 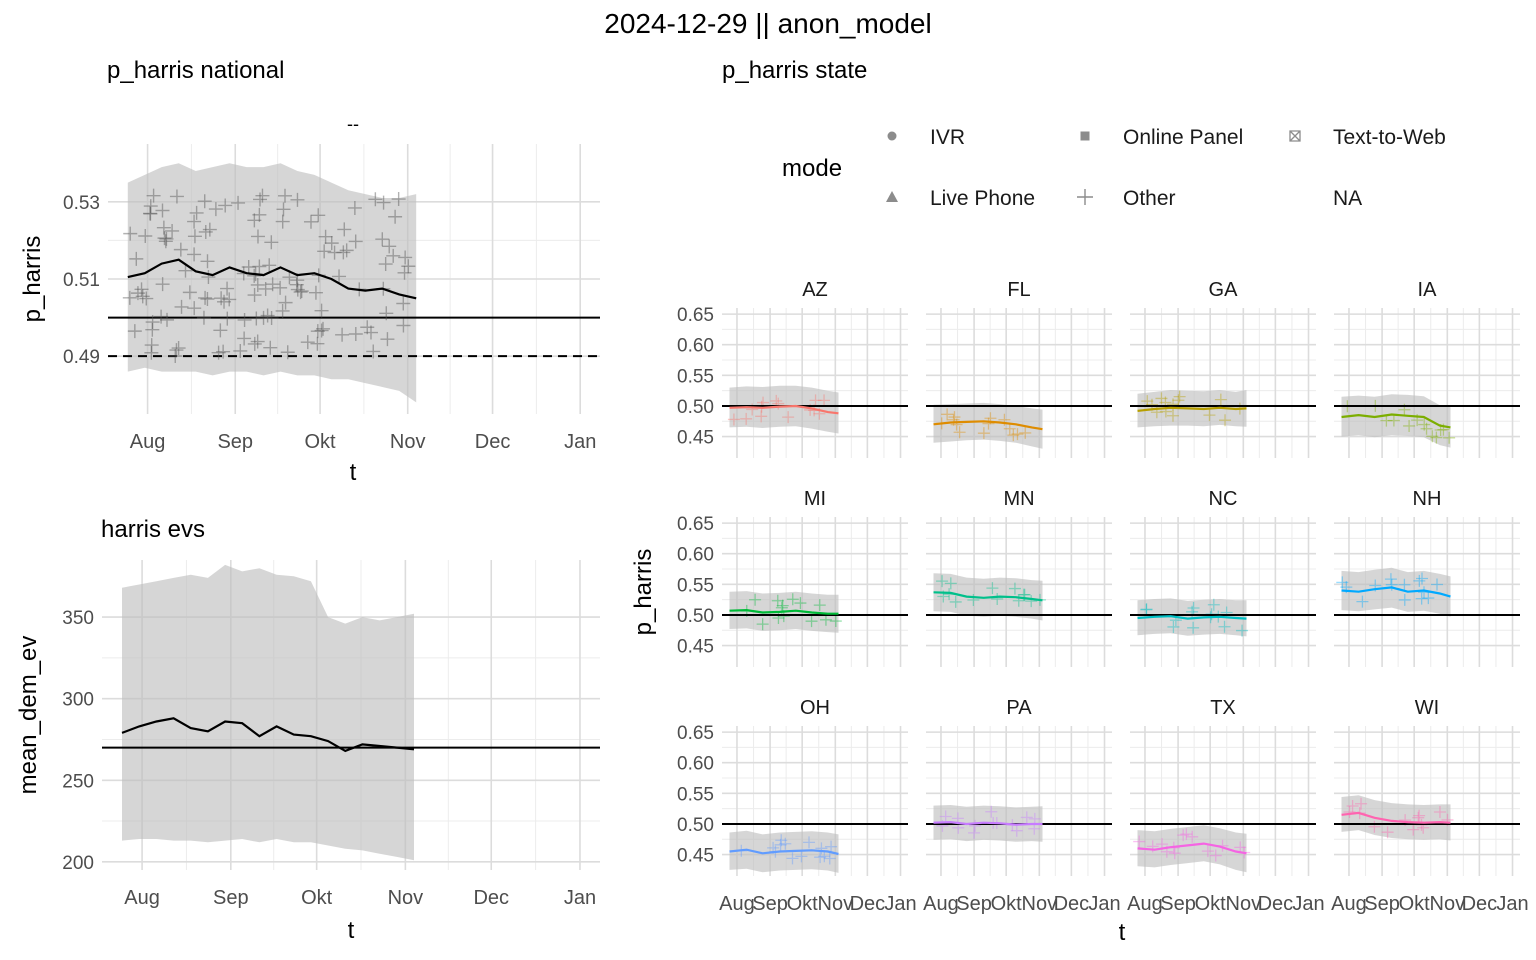 What do you see at coordinates (892, 196) in the screenshot?
I see `legend-key-triangle` at bounding box center [892, 196].